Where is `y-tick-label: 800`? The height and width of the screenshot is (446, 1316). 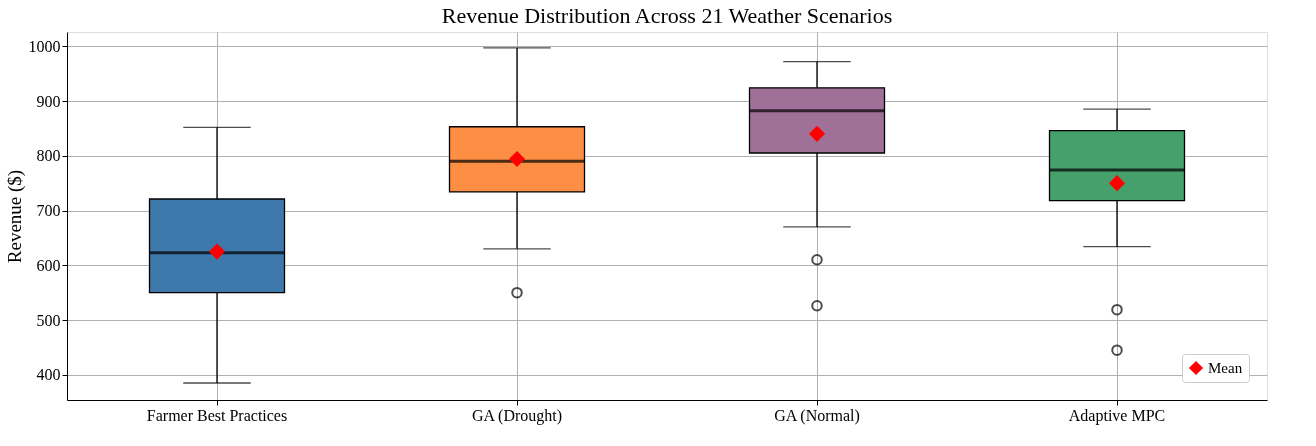
y-tick-label: 800 is located at coordinates (48, 156).